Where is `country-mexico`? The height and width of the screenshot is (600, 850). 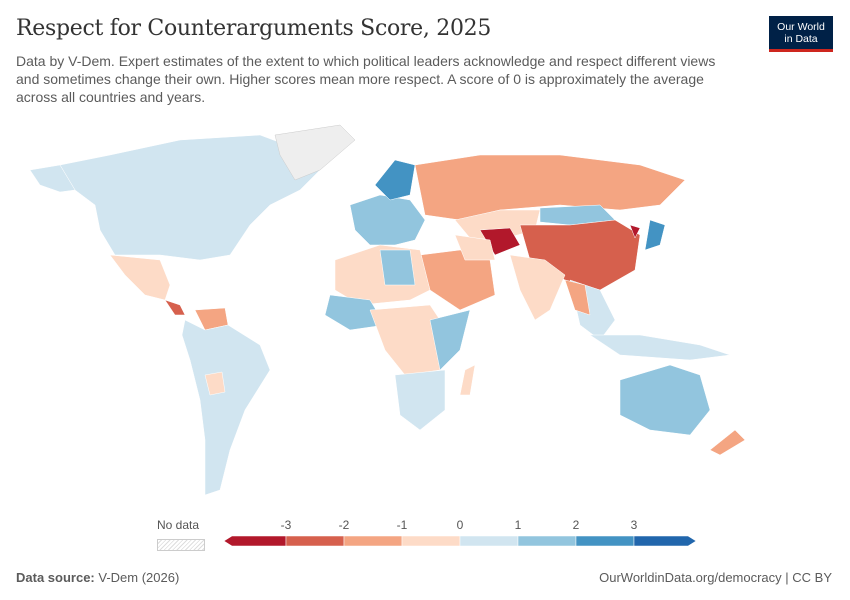
country-mexico is located at coordinates (140, 277).